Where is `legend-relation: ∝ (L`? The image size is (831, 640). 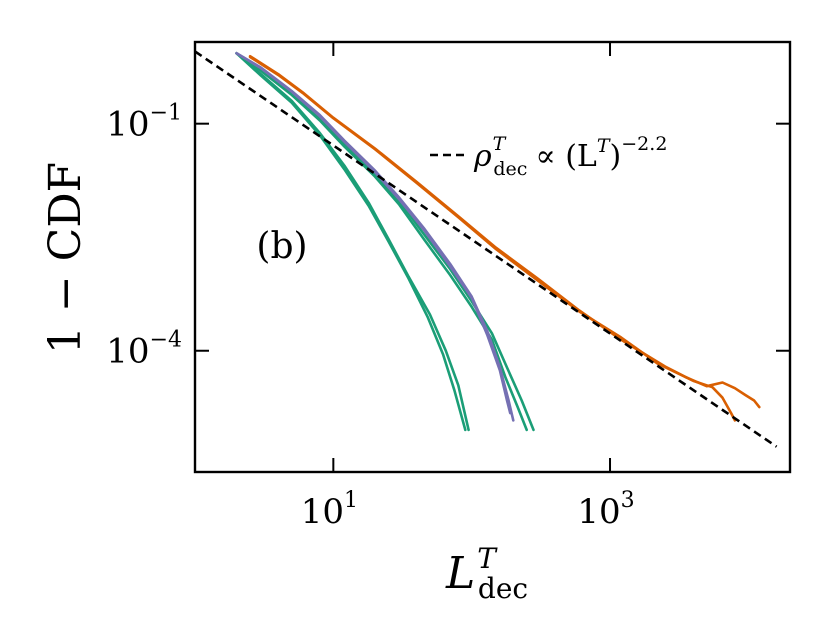 legend-relation: ∝ (L is located at coordinates (566, 156).